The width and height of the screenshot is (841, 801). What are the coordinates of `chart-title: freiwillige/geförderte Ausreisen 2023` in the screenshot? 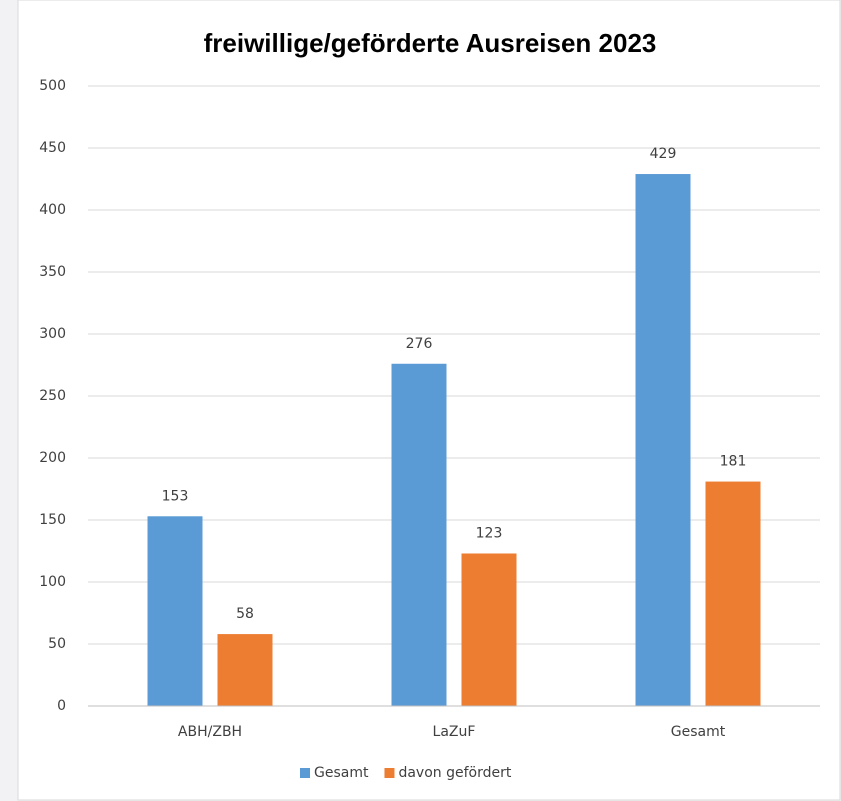 It's located at (430, 43).